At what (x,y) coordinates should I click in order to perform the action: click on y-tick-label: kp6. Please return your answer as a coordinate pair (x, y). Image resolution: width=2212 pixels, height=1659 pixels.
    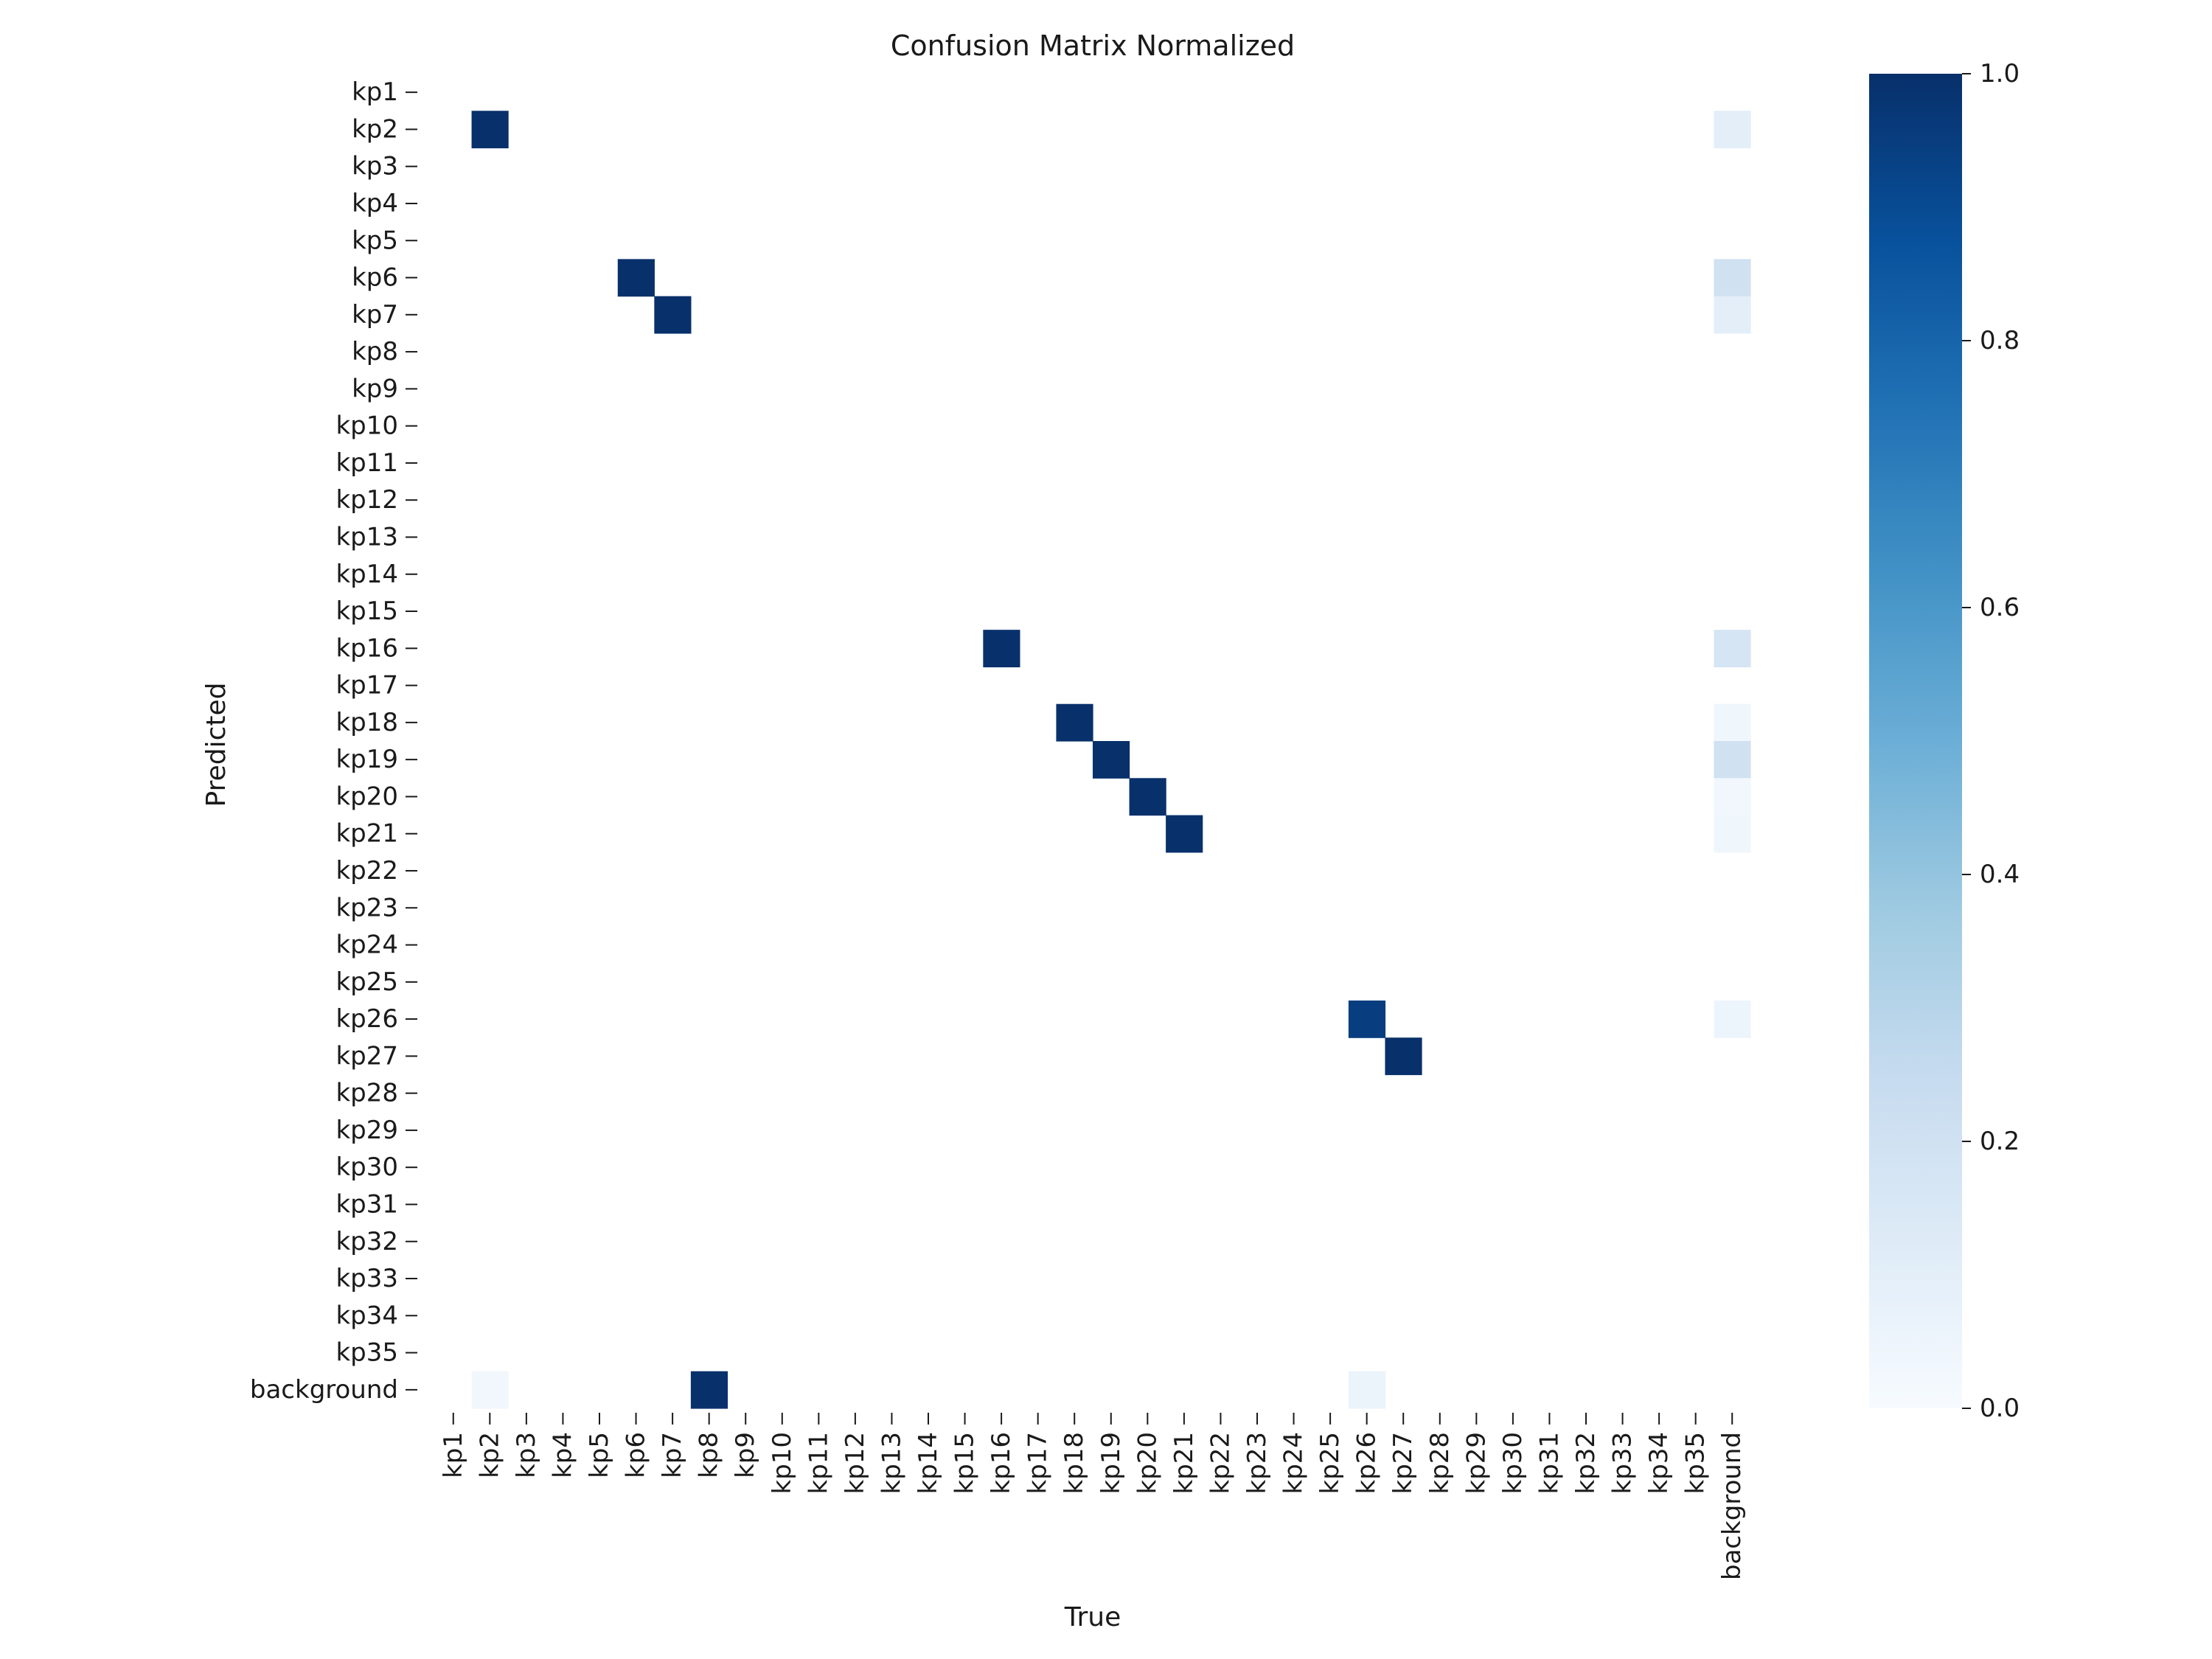
    Looking at the image, I should click on (375, 278).